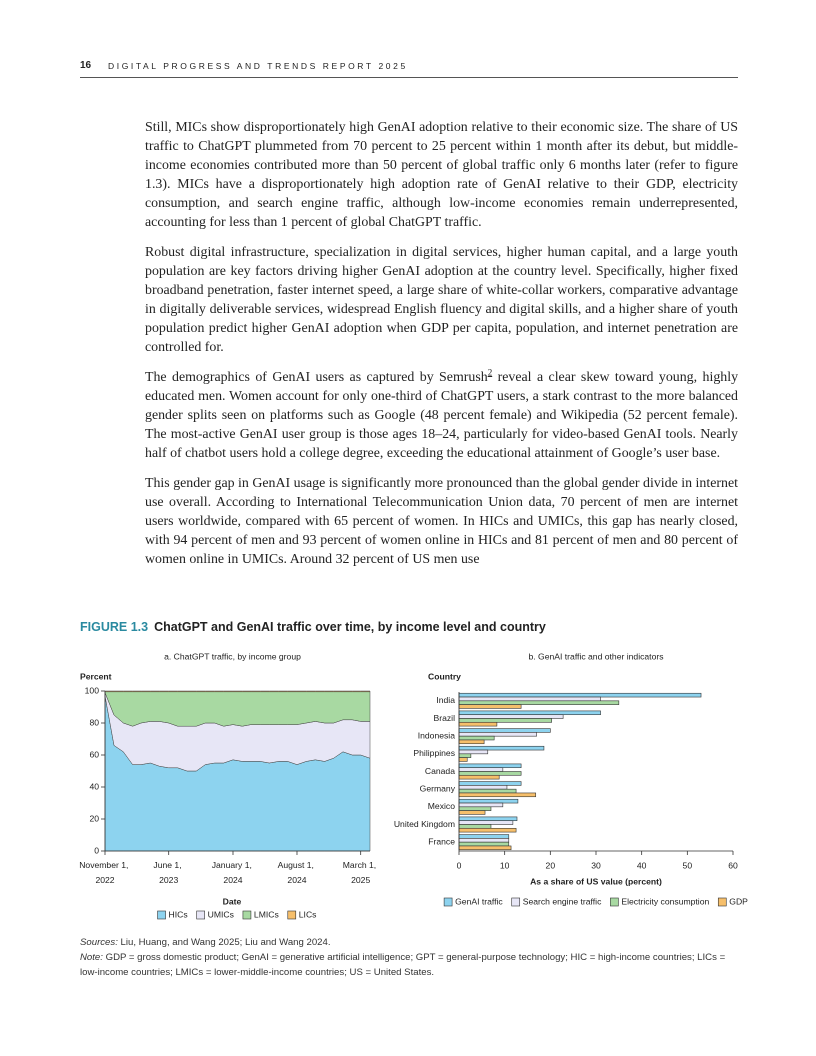 The width and height of the screenshot is (816, 1056). What do you see at coordinates (96, 676) in the screenshot?
I see `y-axis-label: Percent` at bounding box center [96, 676].